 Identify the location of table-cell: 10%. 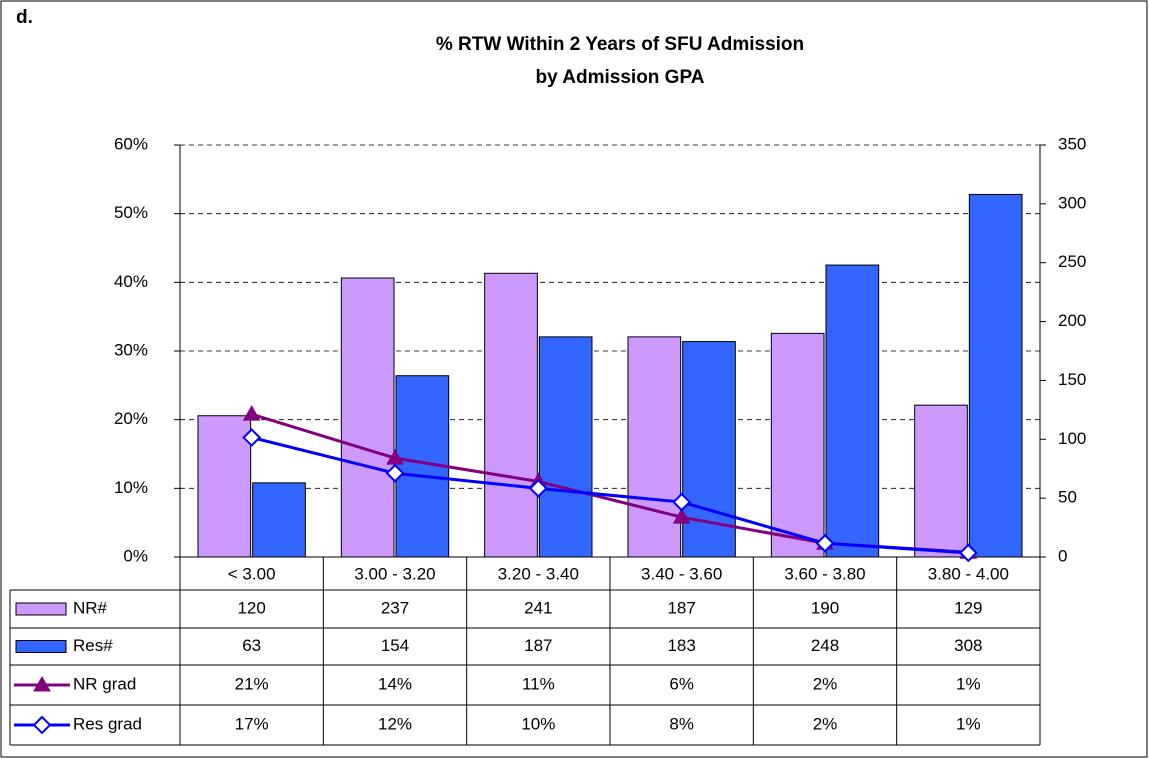
(538, 723).